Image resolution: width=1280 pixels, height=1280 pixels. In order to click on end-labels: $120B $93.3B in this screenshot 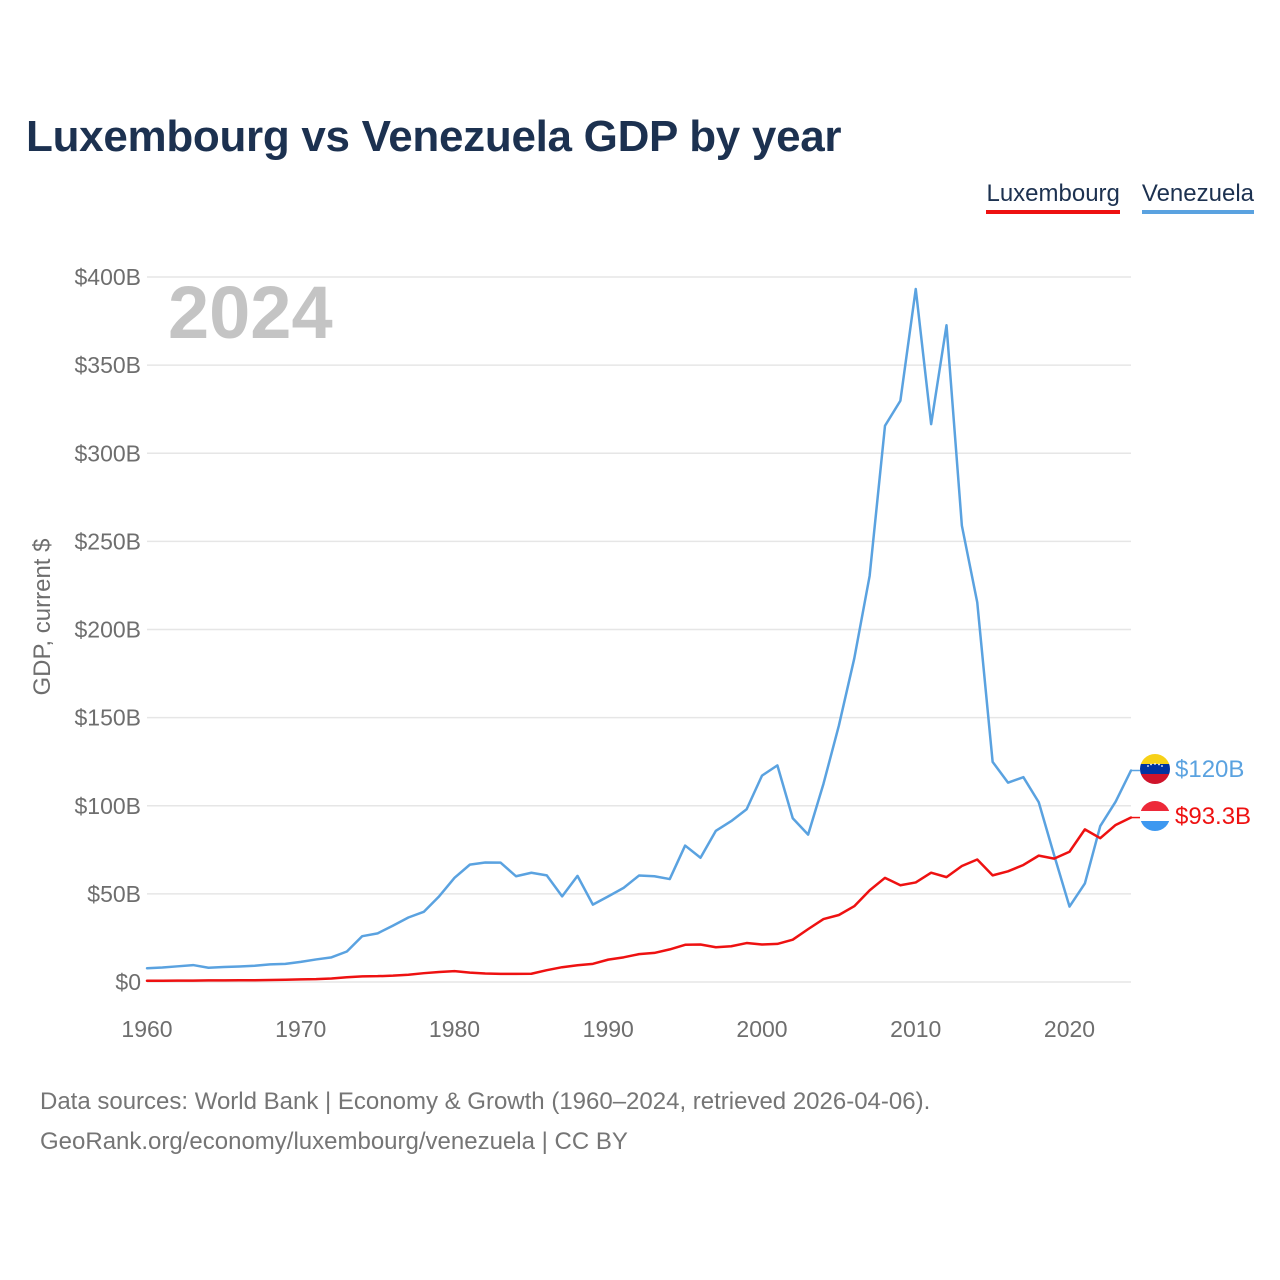, I will do `click(1195, 792)`.